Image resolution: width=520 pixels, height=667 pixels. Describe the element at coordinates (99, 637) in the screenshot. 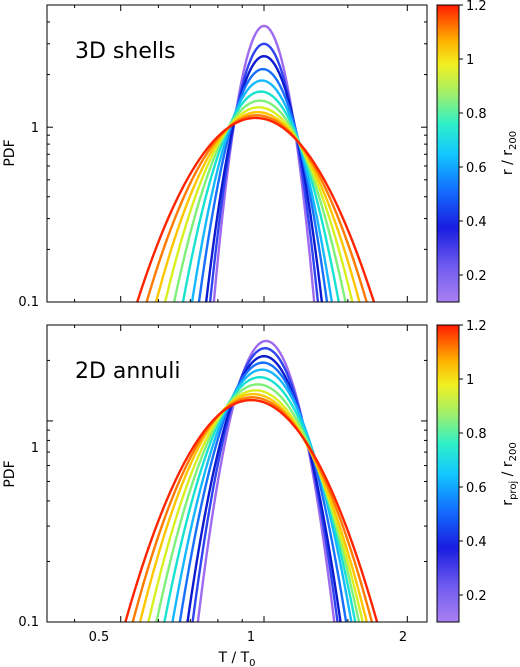

I see `x-tick-label-0.5: 0.5` at that location.